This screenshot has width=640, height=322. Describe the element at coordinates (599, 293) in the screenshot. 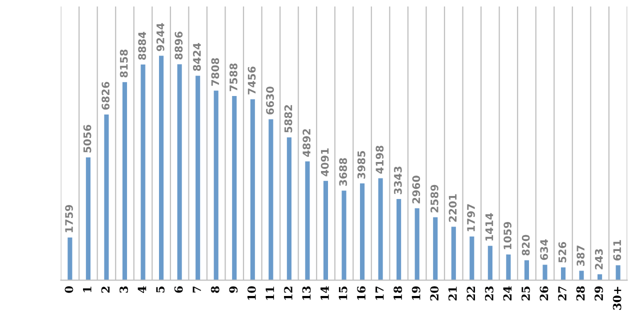

I see `x-tick-label: 29` at that location.